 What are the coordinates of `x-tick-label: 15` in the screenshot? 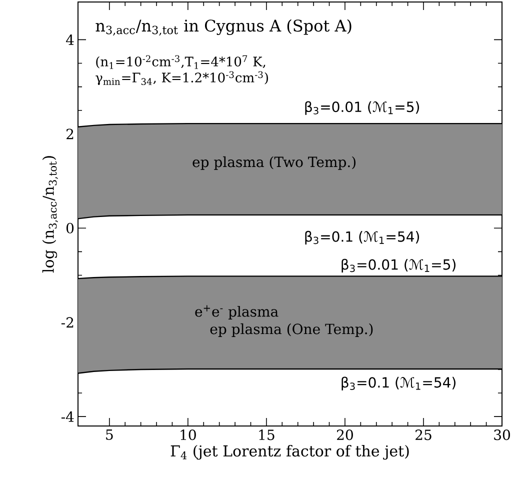 It's located at (266, 435).